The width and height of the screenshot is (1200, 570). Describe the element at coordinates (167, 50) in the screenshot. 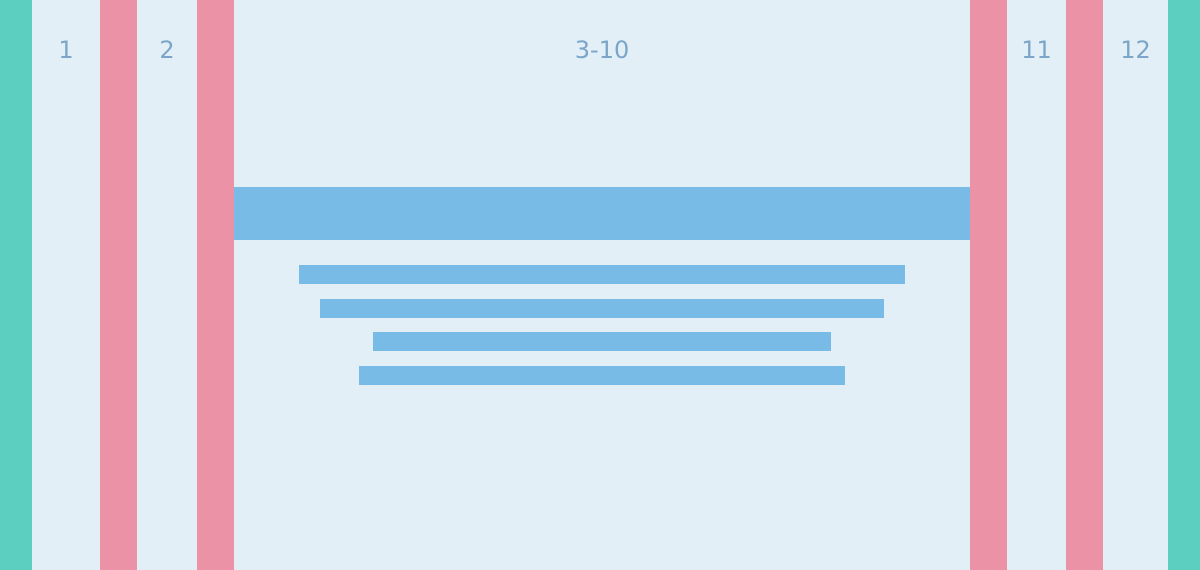

I see `column-label-2: 2` at that location.